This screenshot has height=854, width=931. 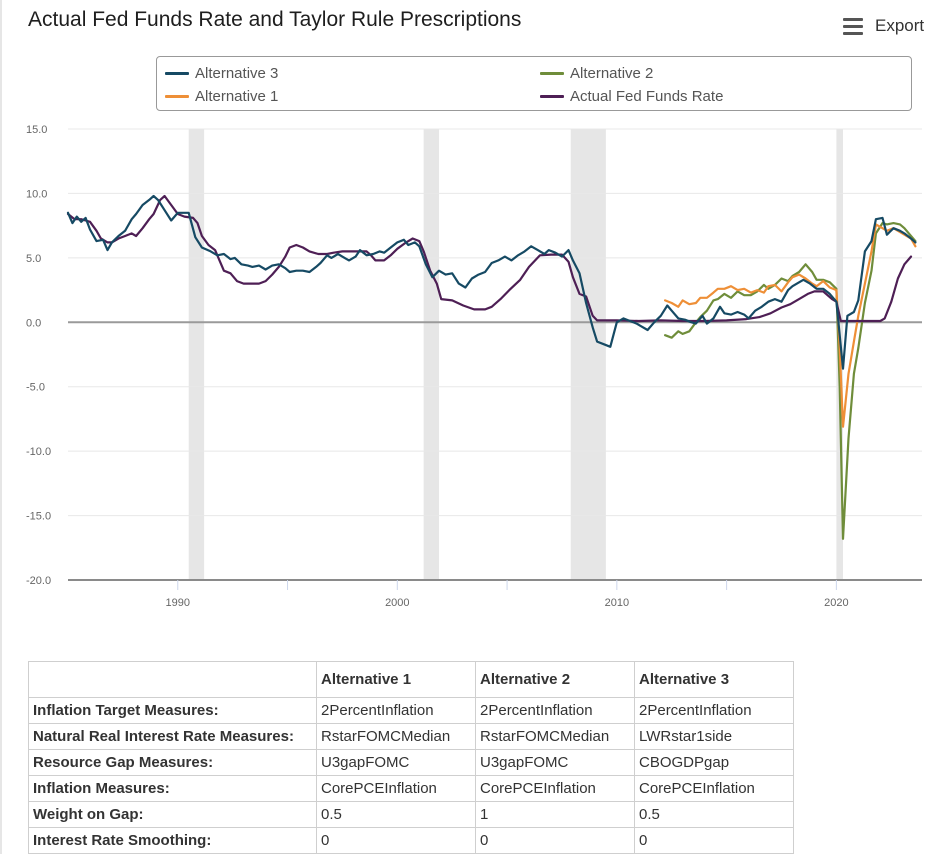 I want to click on legend-item-actual-fed-funds-rate: Actual Fed Funds Rate, so click(x=631, y=96).